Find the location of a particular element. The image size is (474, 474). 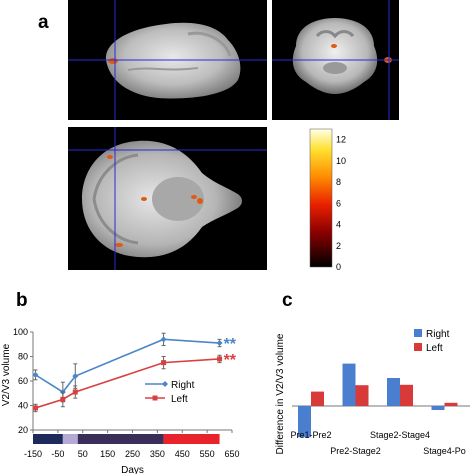

x-axis-label: Days is located at coordinates (132, 469).